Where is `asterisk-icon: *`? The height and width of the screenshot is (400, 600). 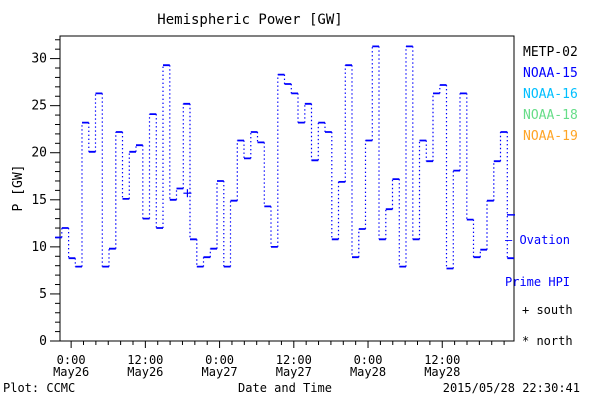 asterisk-icon: * is located at coordinates (526, 341).